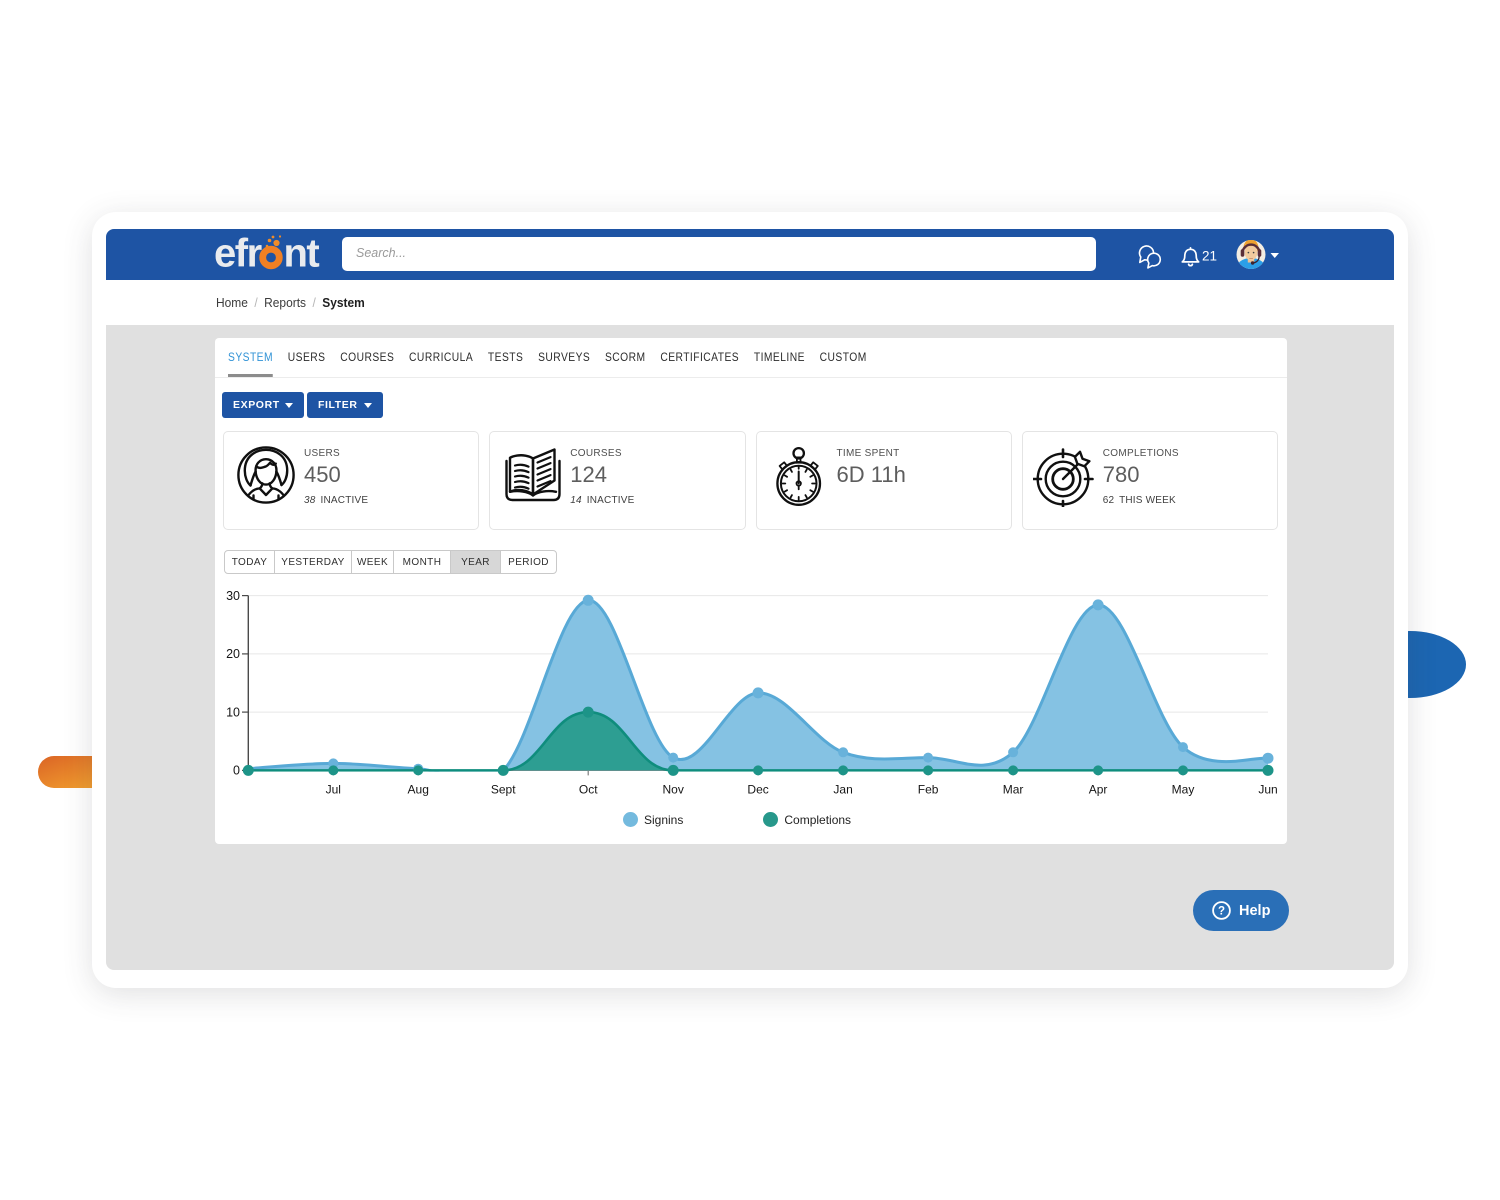 The height and width of the screenshot is (1200, 1500). I want to click on svg-text: efr, so click(238, 254).